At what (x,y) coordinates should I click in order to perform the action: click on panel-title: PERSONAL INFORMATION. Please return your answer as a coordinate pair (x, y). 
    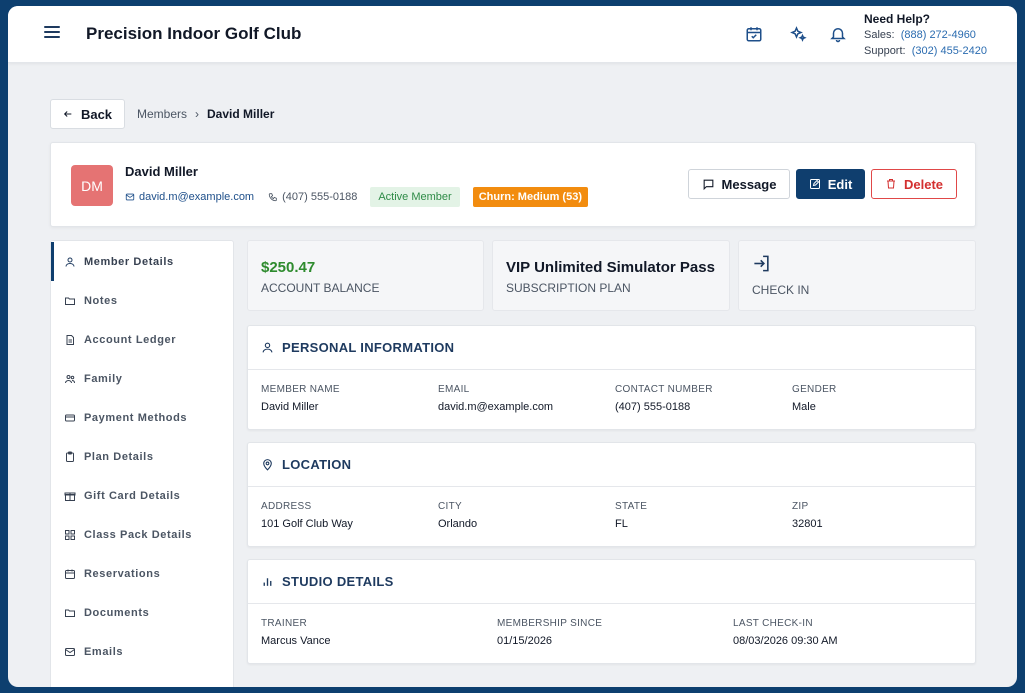
    Looking at the image, I should click on (368, 347).